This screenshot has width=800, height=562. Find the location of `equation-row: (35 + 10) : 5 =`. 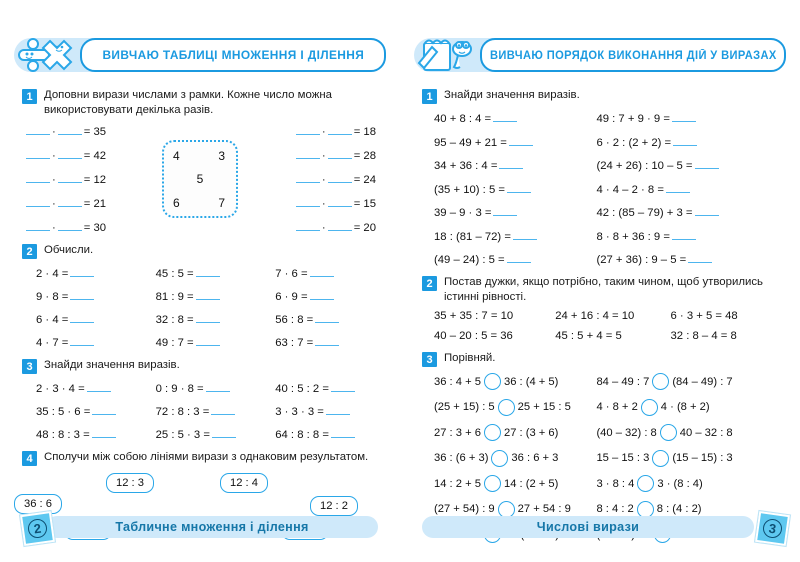

equation-row: (35 + 10) : 5 = is located at coordinates (515, 188).